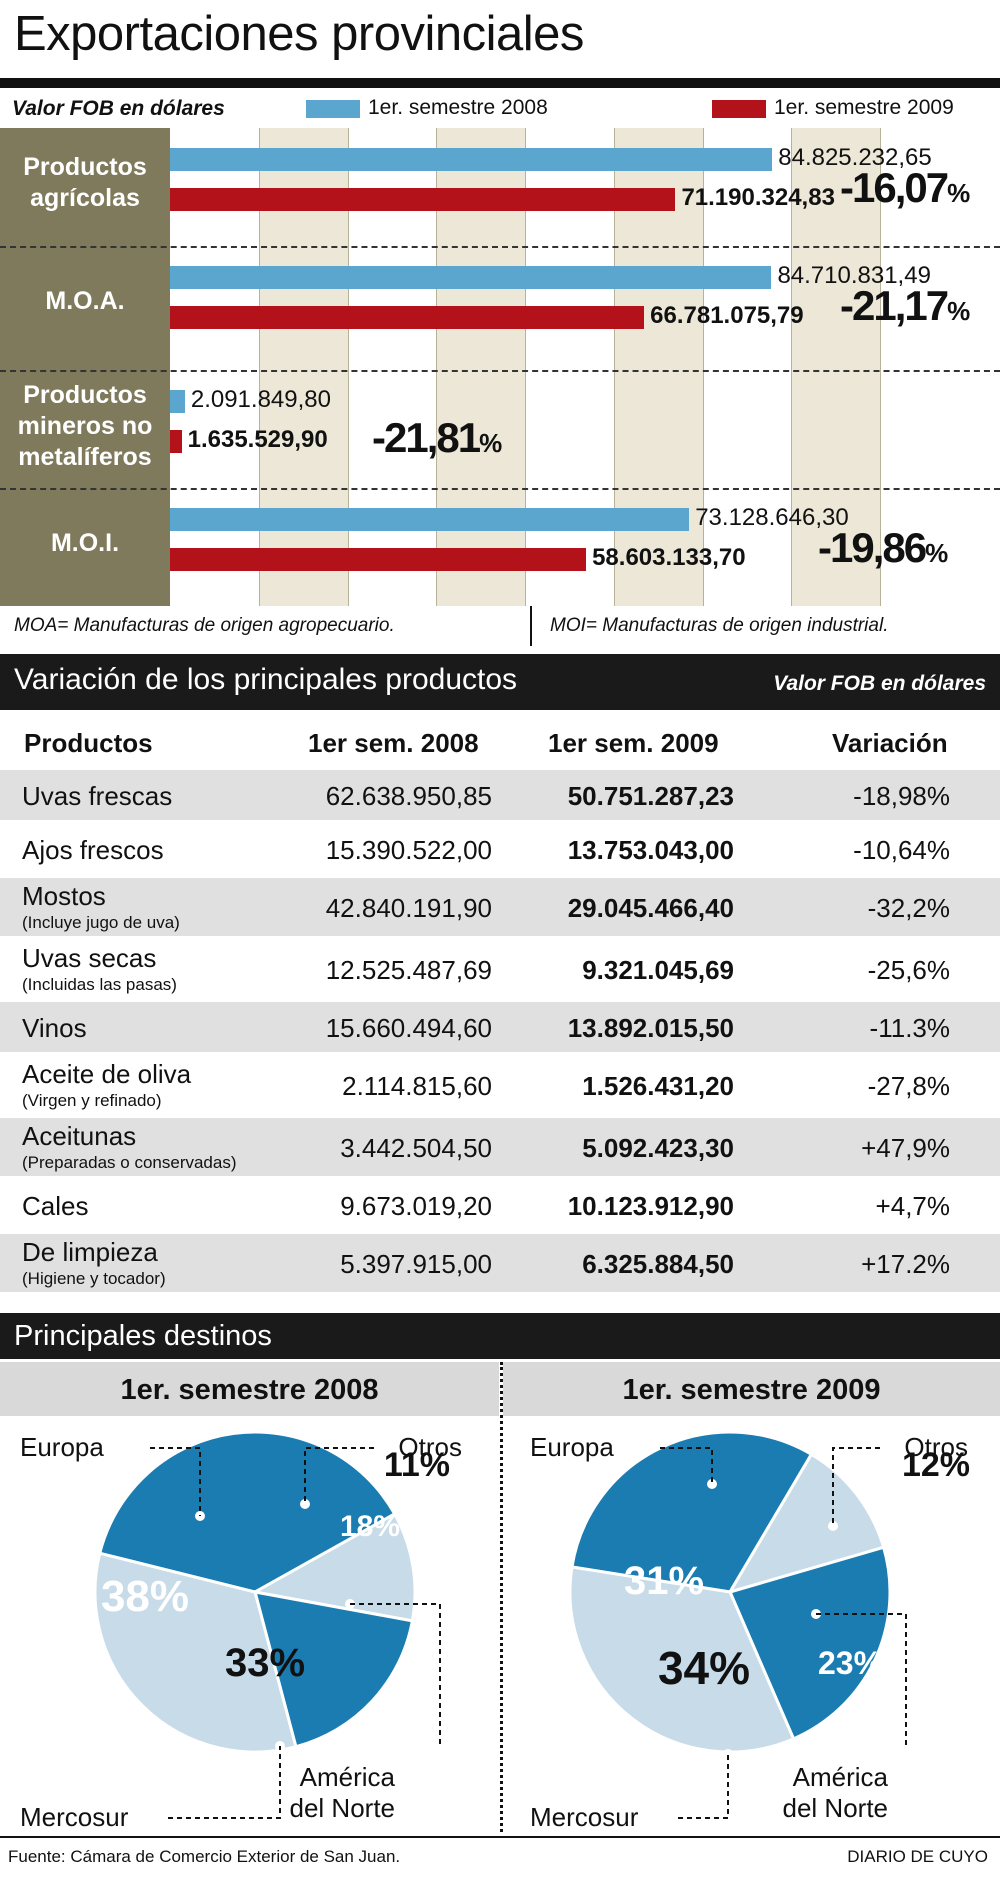  Describe the element at coordinates (417, 1086) in the screenshot. I see `value-2008: 2.114.815,60` at that location.